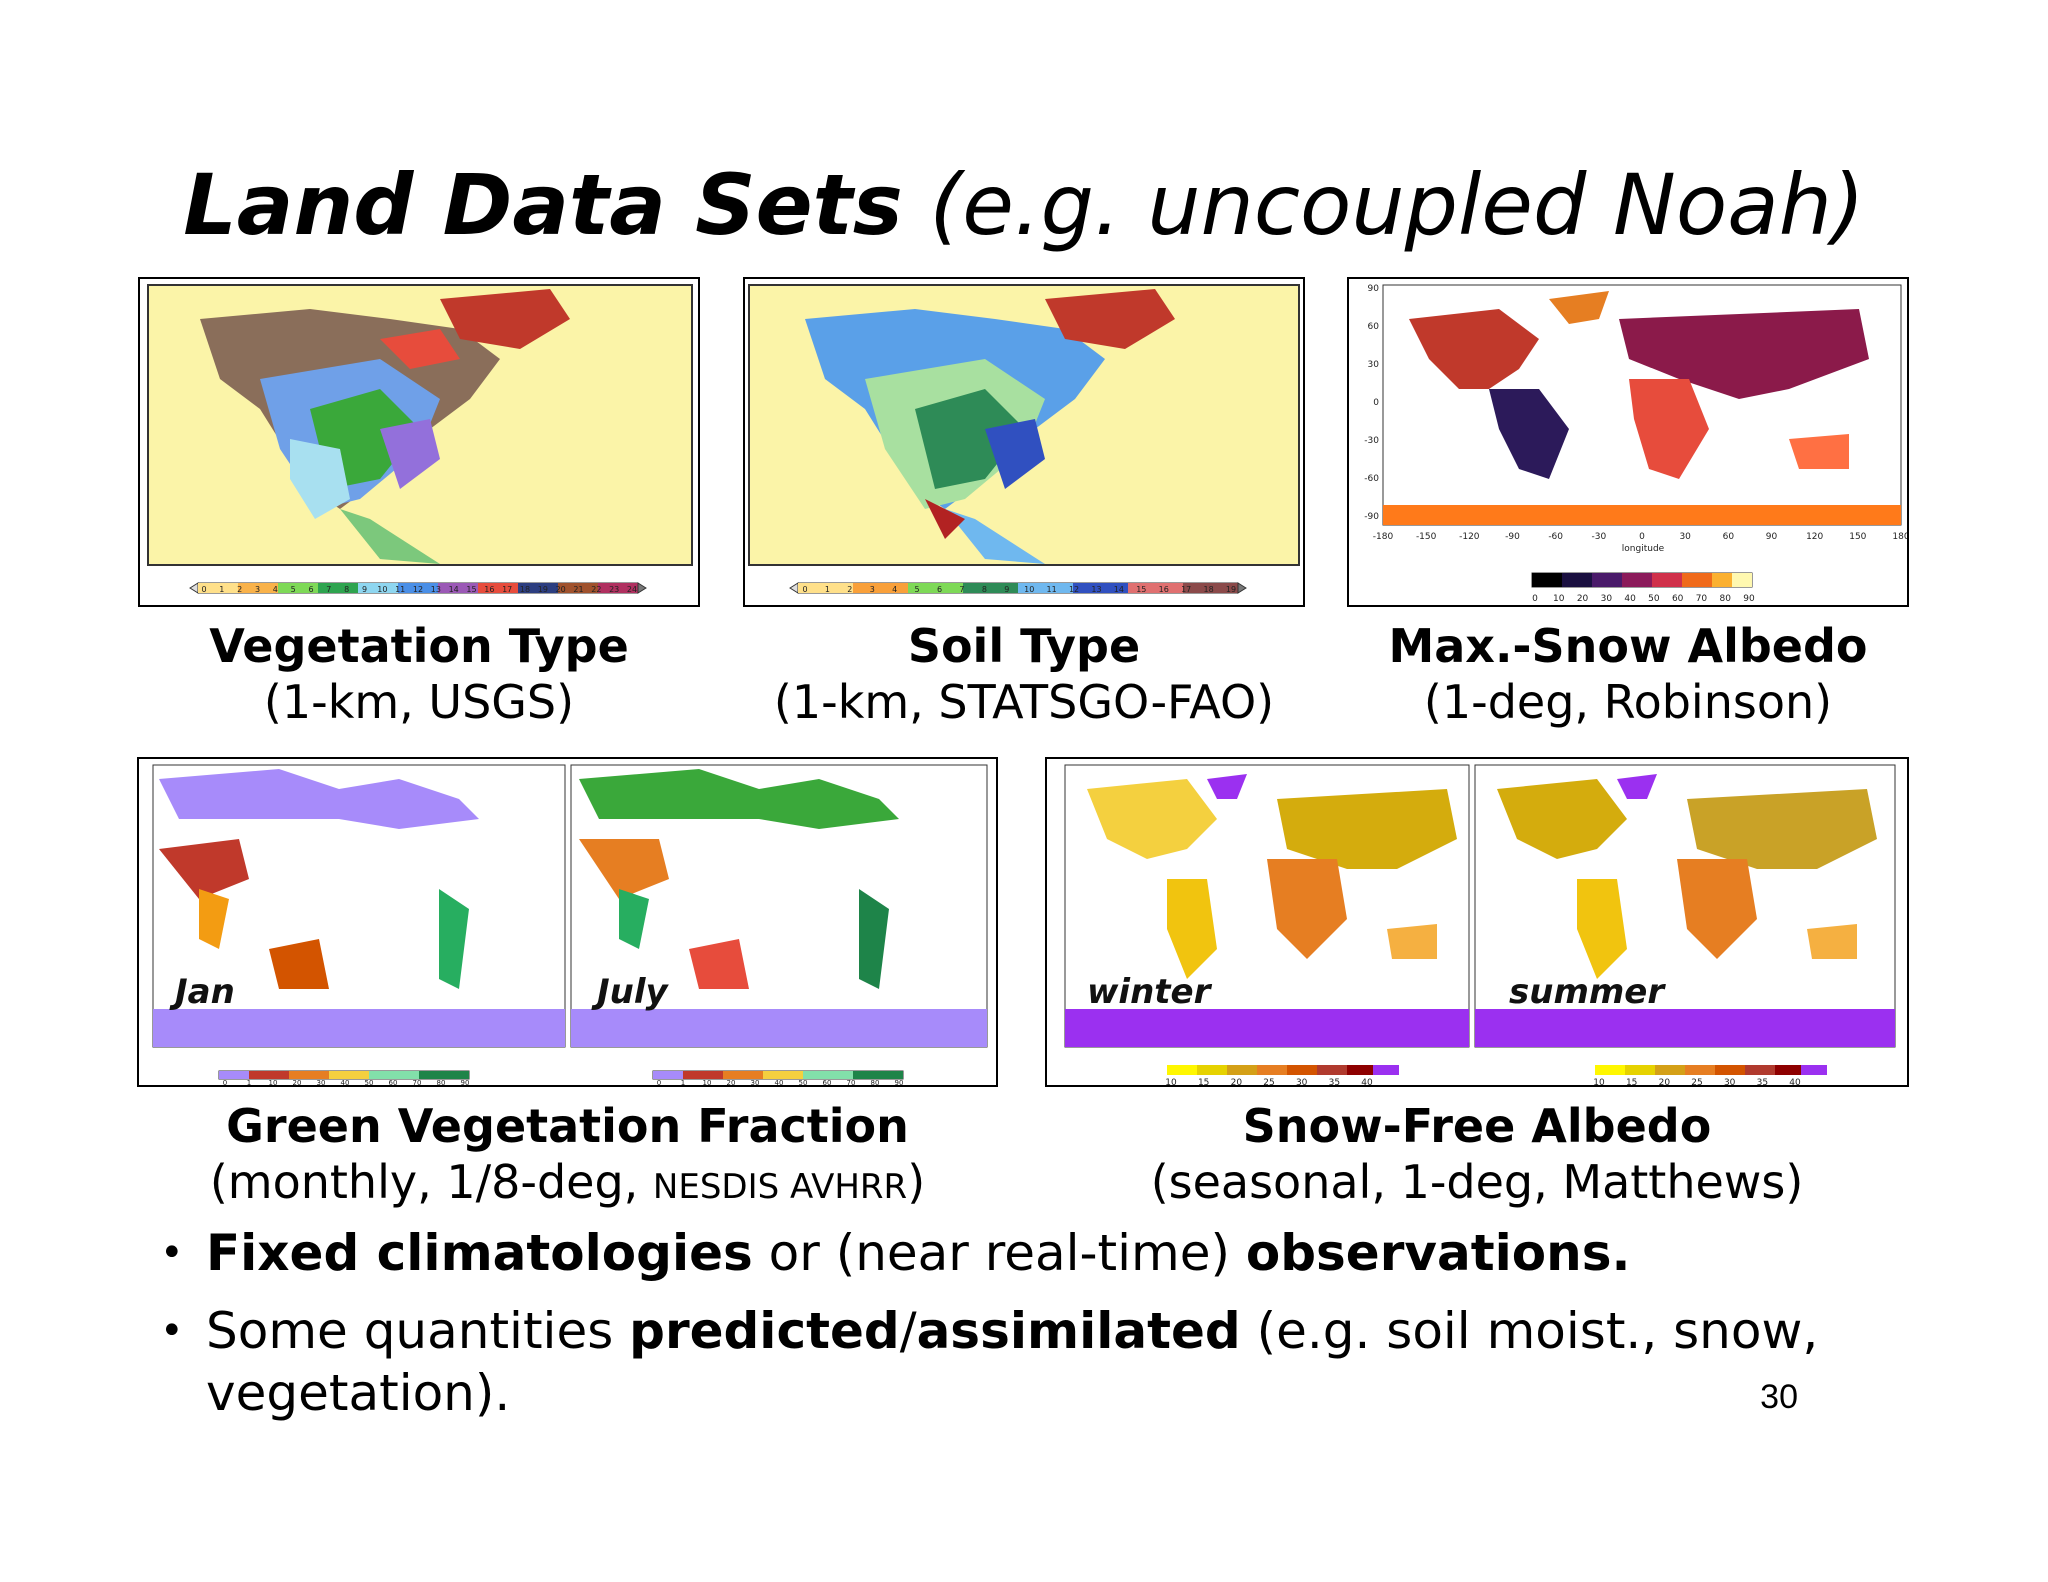 The height and width of the screenshot is (1582, 2048). Describe the element at coordinates (441, 1082) in the screenshot. I see `gvf-jan-colorbar-tick: 80` at that location.